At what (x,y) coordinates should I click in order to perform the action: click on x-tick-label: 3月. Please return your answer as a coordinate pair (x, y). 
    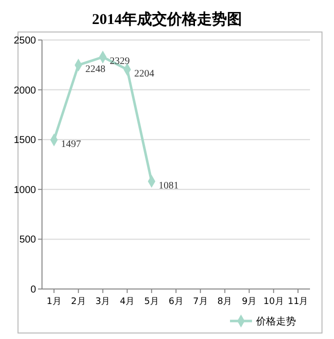
    Looking at the image, I should click on (102, 302).